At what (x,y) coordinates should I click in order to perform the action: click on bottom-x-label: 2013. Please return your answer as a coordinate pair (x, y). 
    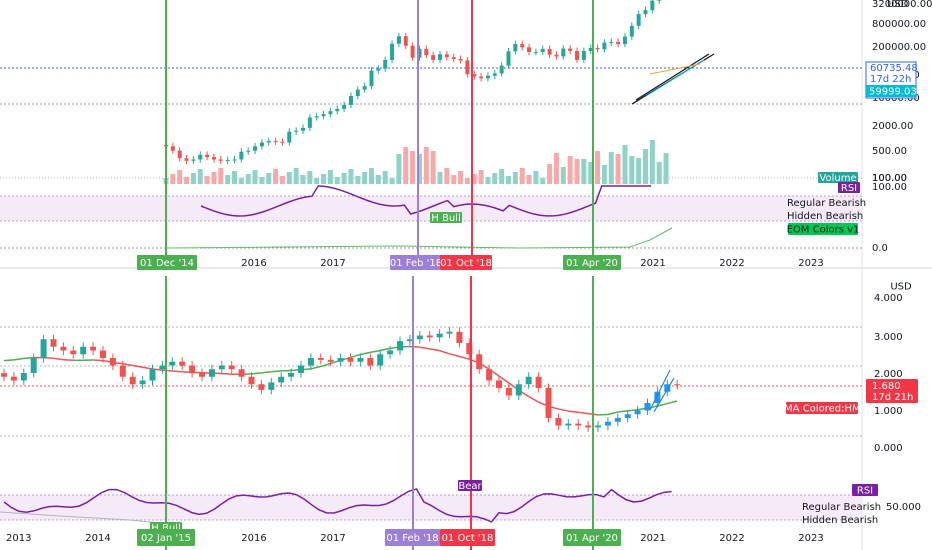
    Looking at the image, I should click on (18, 538).